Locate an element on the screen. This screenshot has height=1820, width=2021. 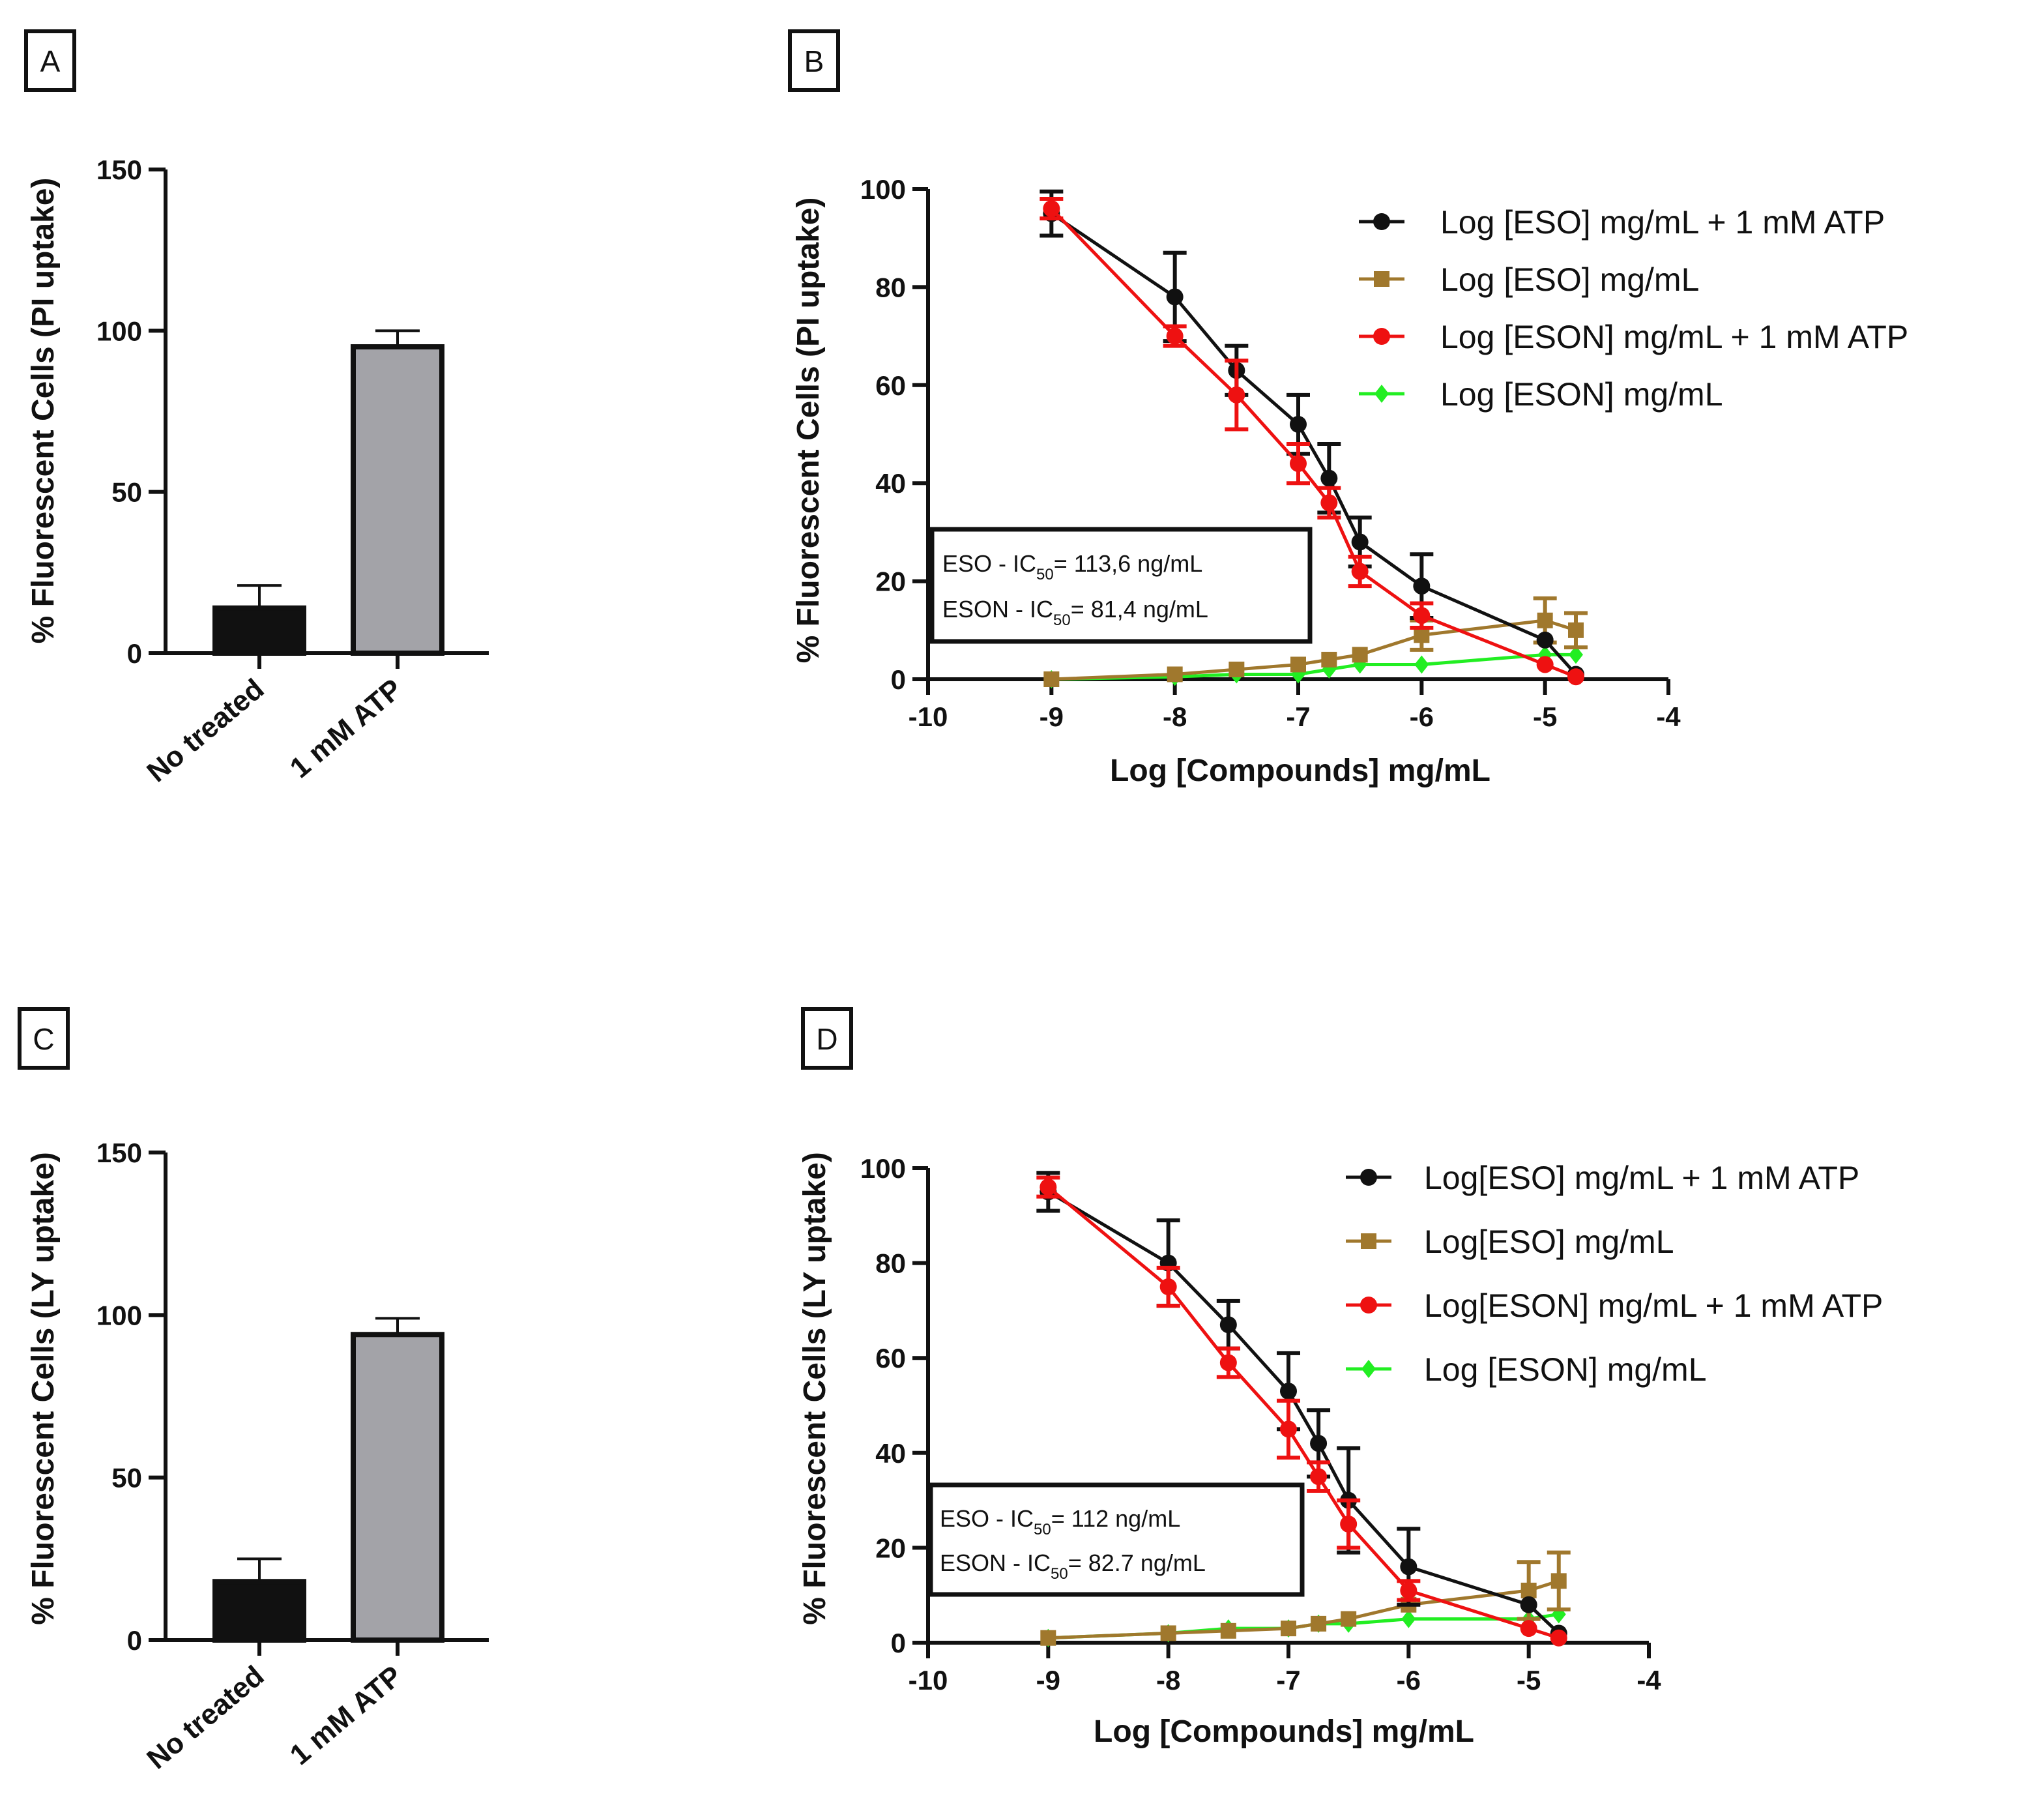
panel-b-y-tick-label: 40 is located at coordinates (891, 484).